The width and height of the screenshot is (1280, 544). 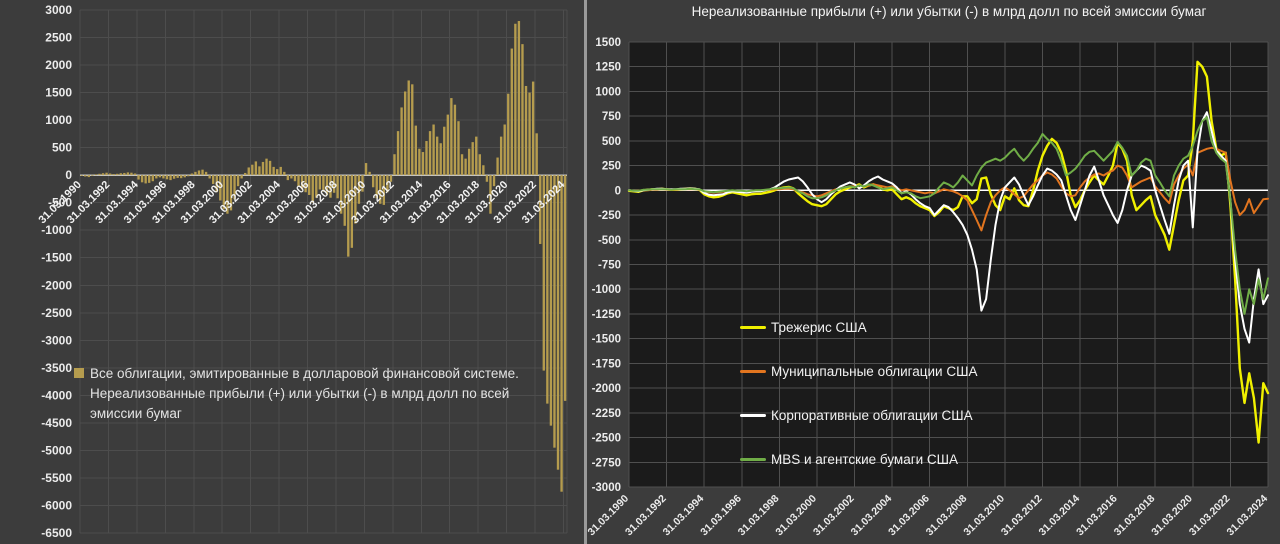 I want to click on y-axis-tick-label: 500, so click(x=62, y=148).